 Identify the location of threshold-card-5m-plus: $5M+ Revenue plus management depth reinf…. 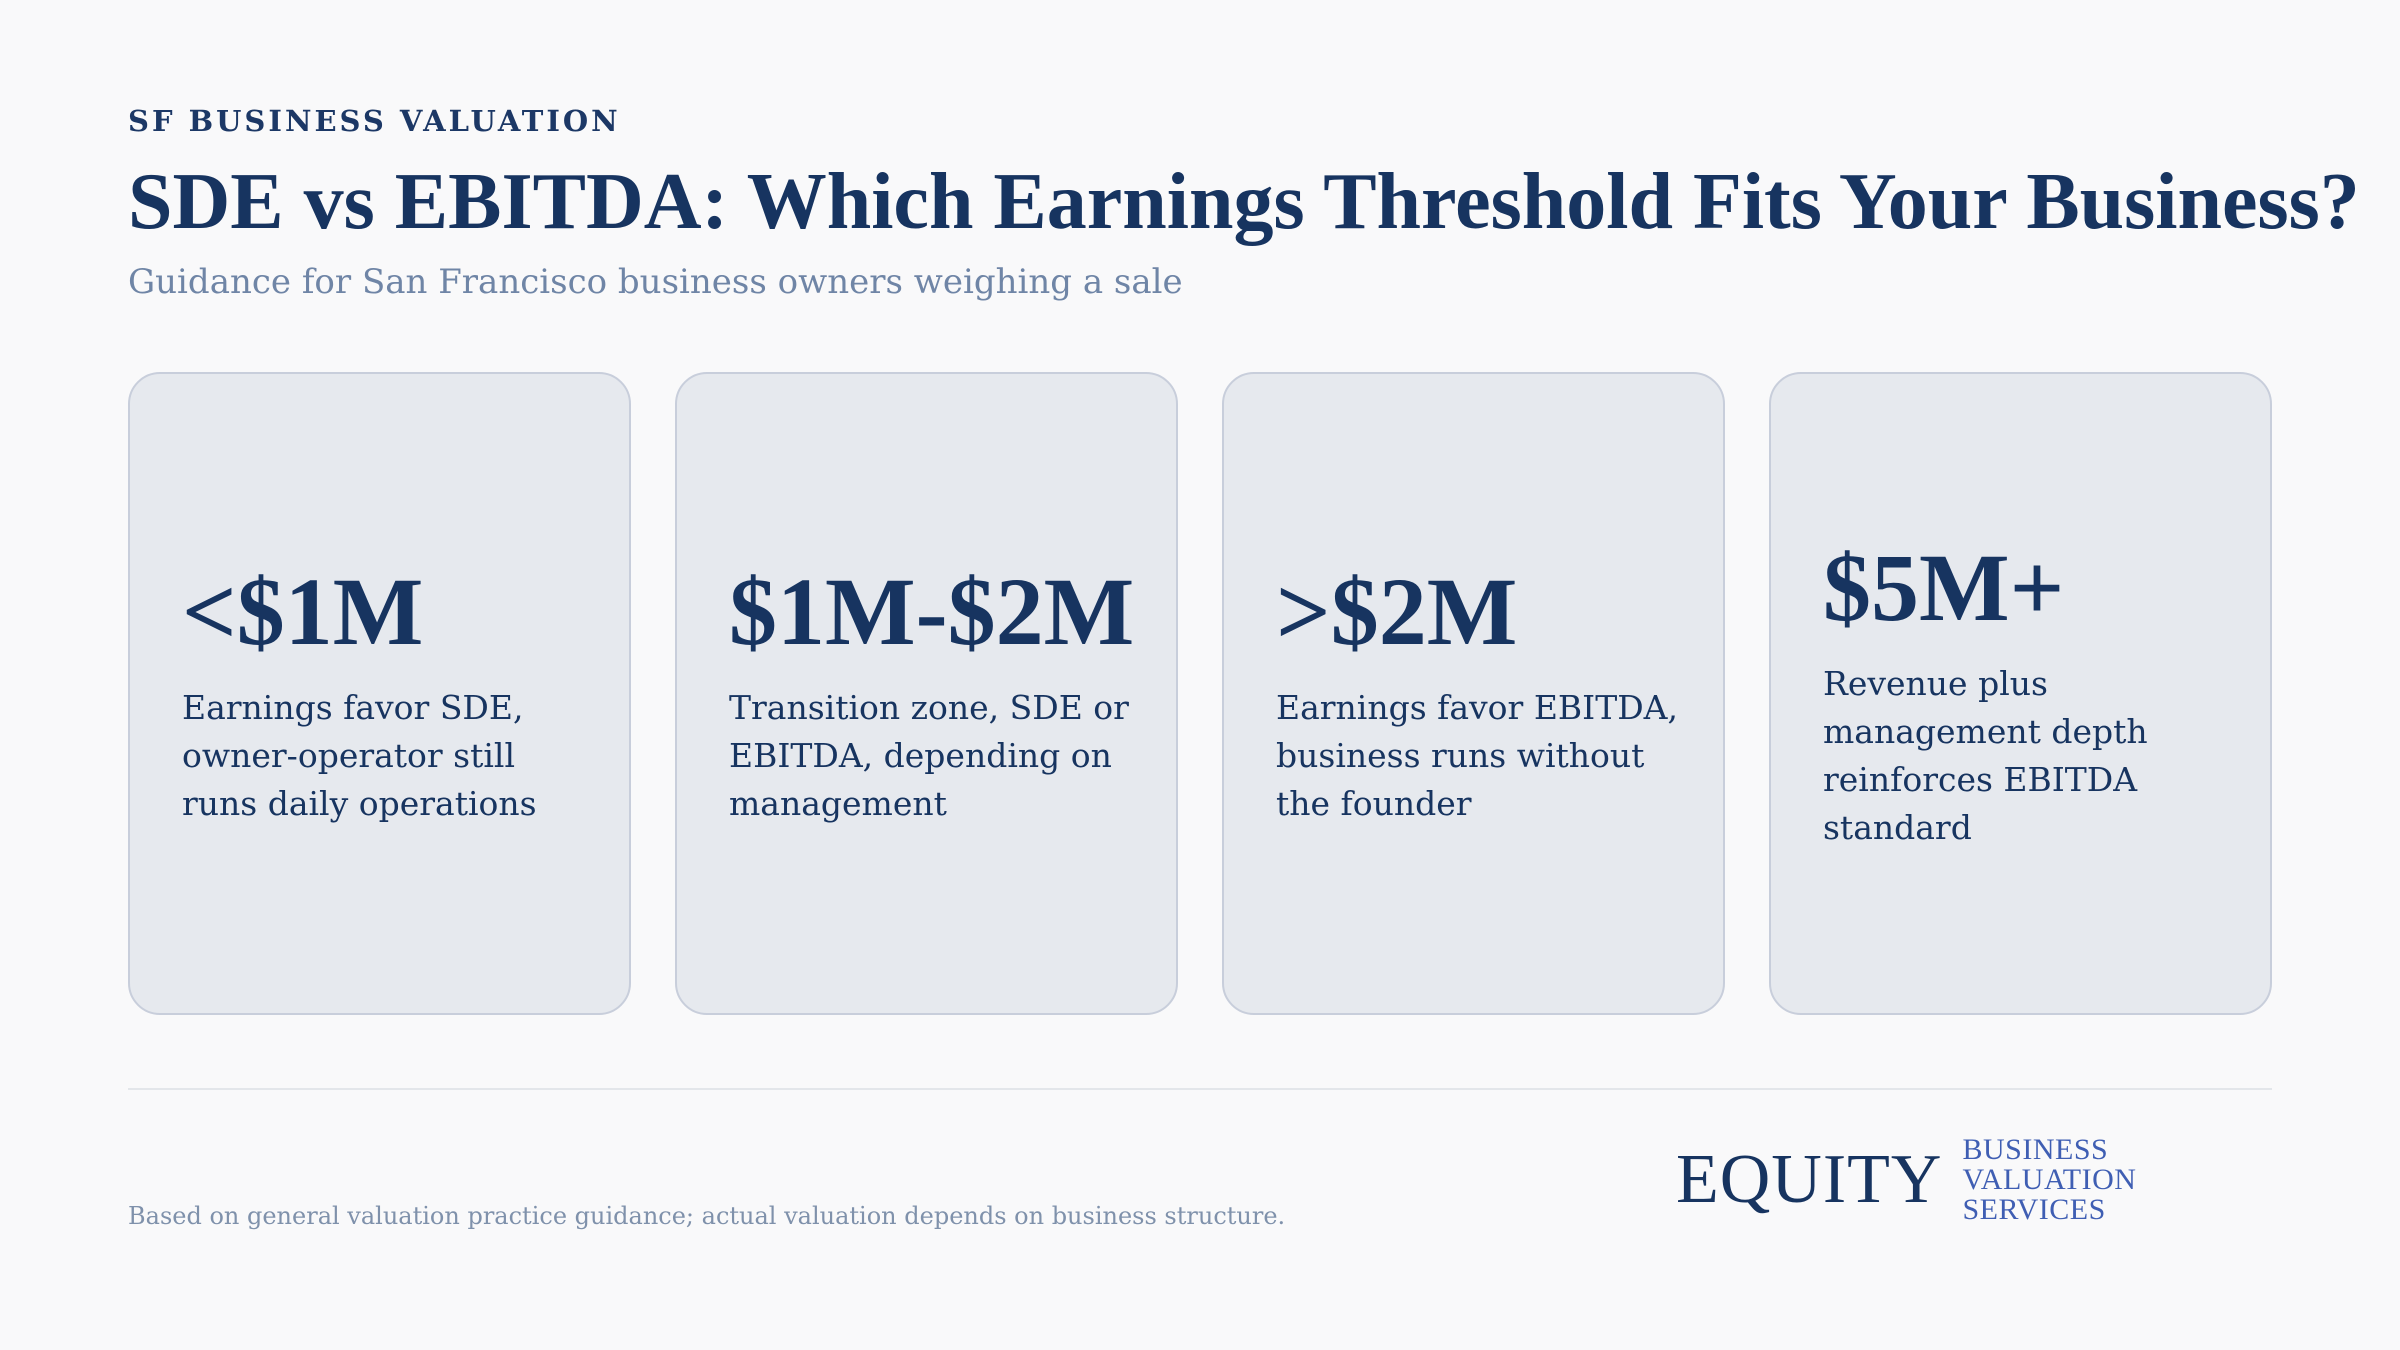
(2020, 693).